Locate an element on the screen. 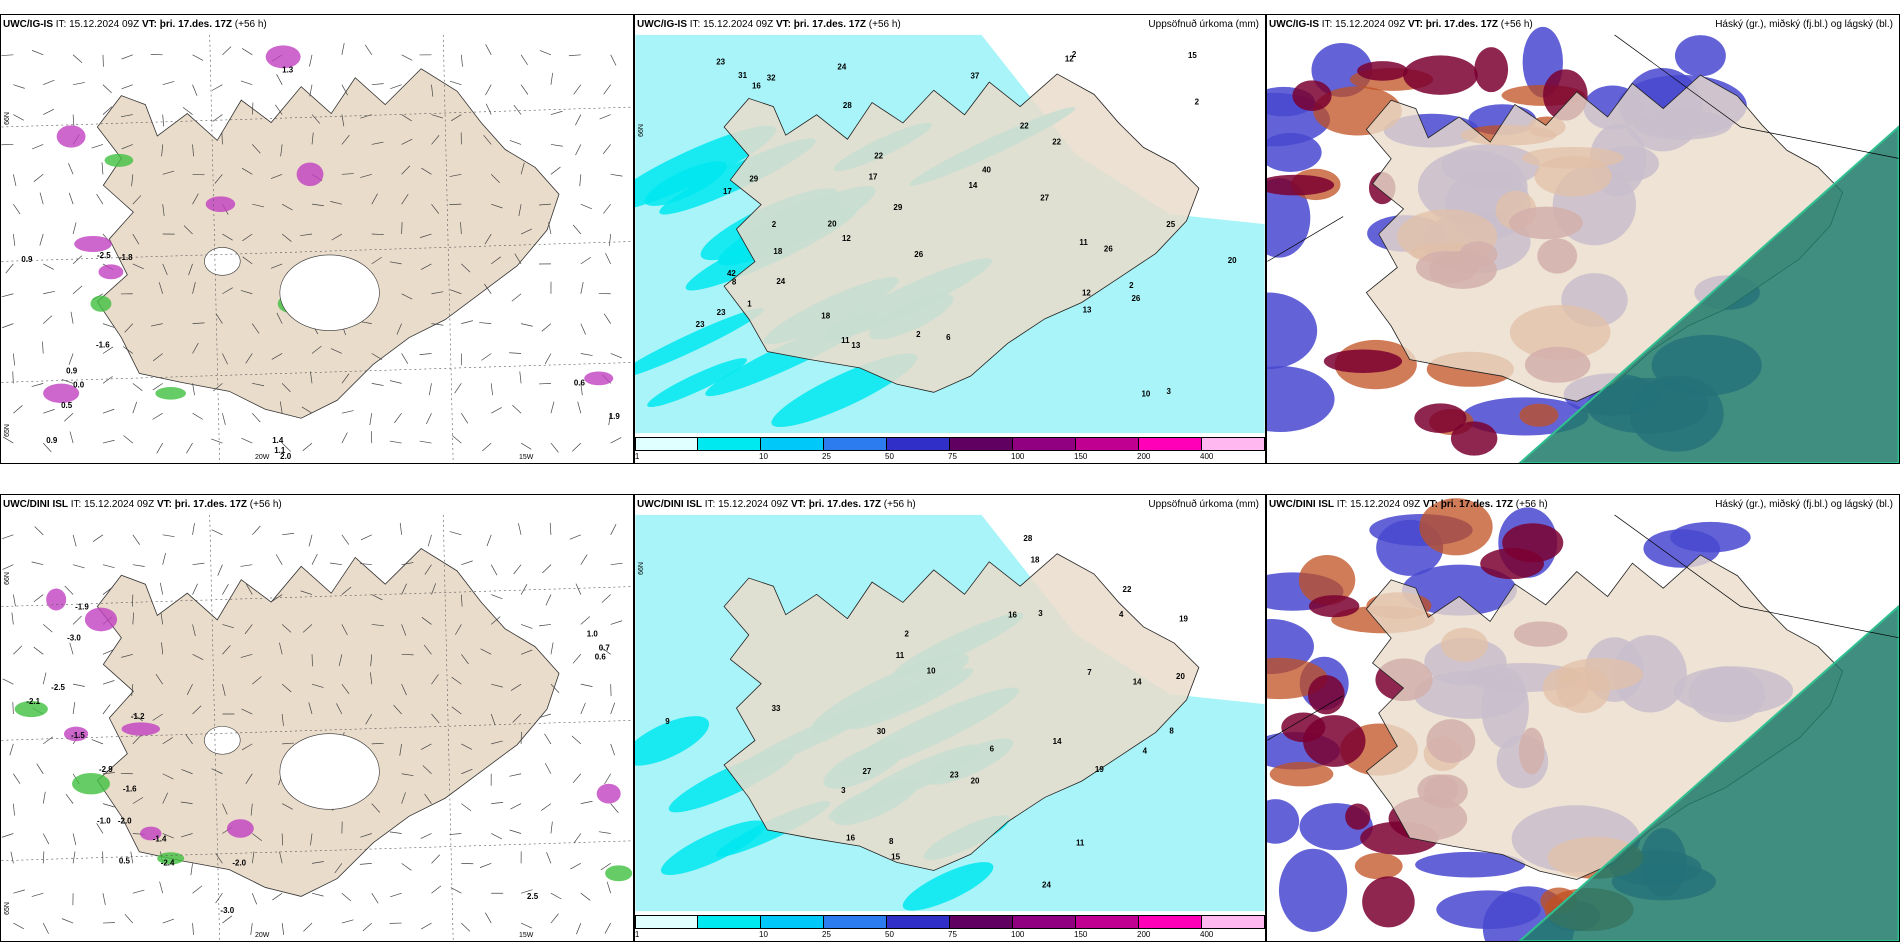 This screenshot has width=1900, height=950. station-value: 9 is located at coordinates (667, 721).